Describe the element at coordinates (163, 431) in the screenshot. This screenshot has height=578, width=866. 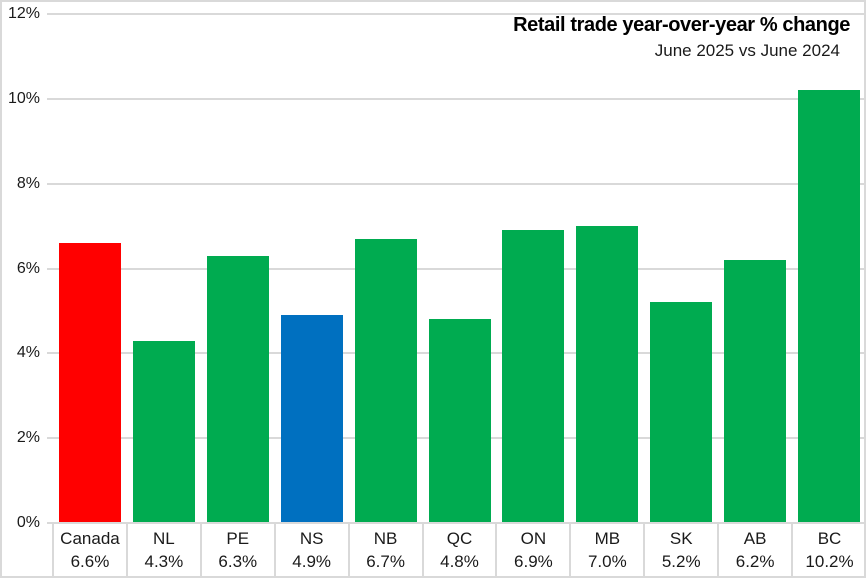
I see `bar-nl` at that location.